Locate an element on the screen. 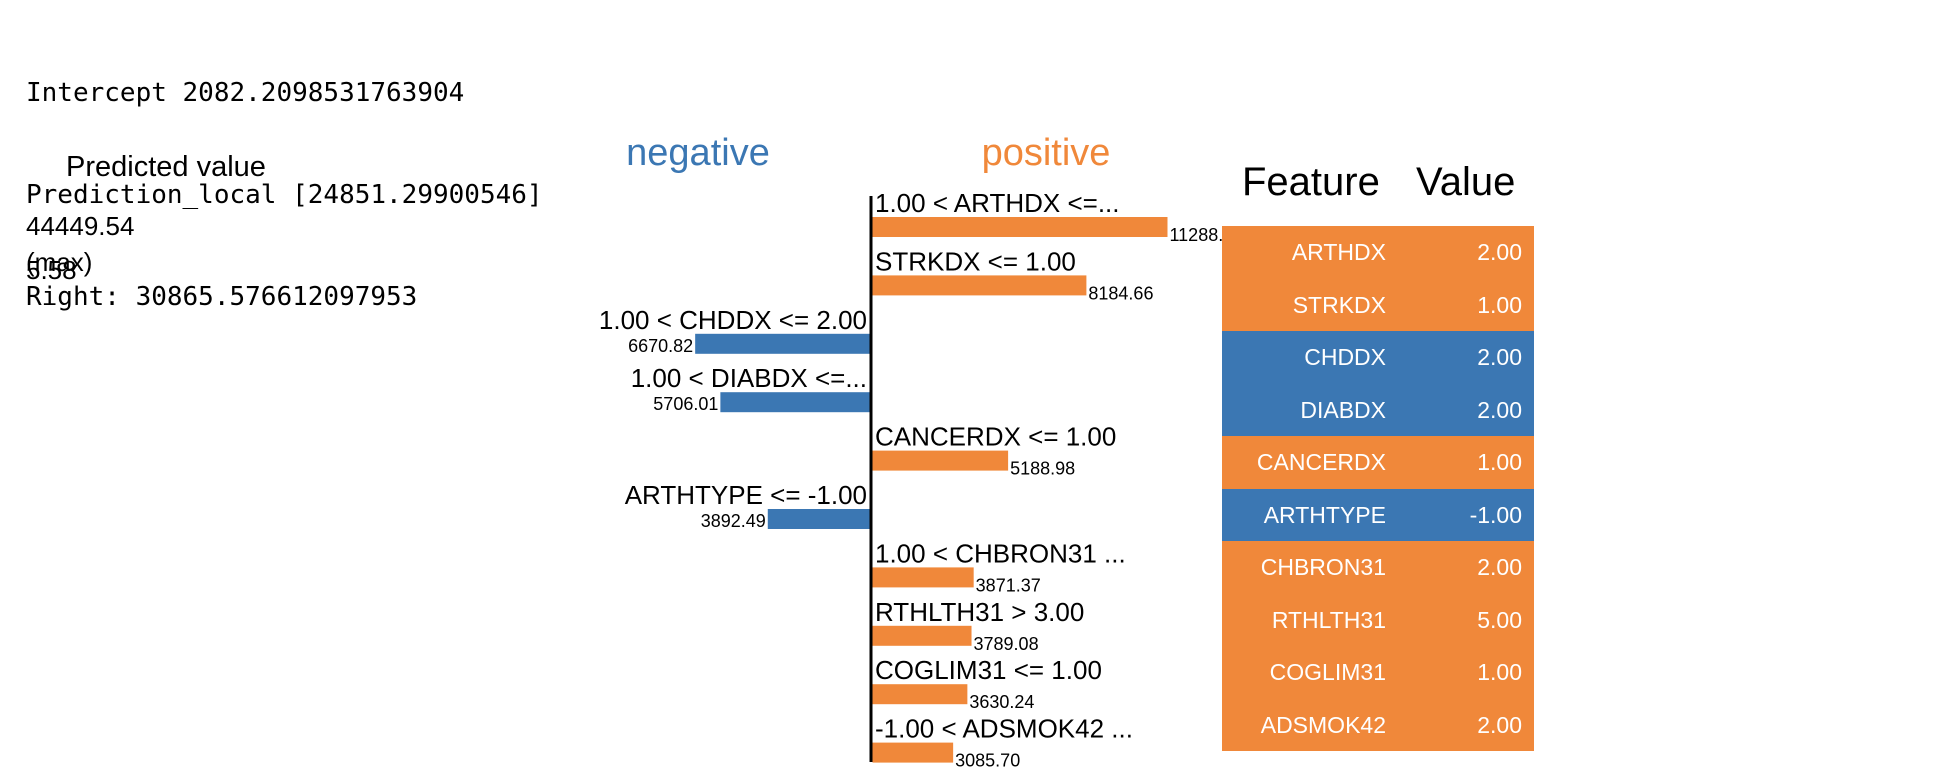  bar-label: CANCERDX <= 1.00 is located at coordinates (995, 437).